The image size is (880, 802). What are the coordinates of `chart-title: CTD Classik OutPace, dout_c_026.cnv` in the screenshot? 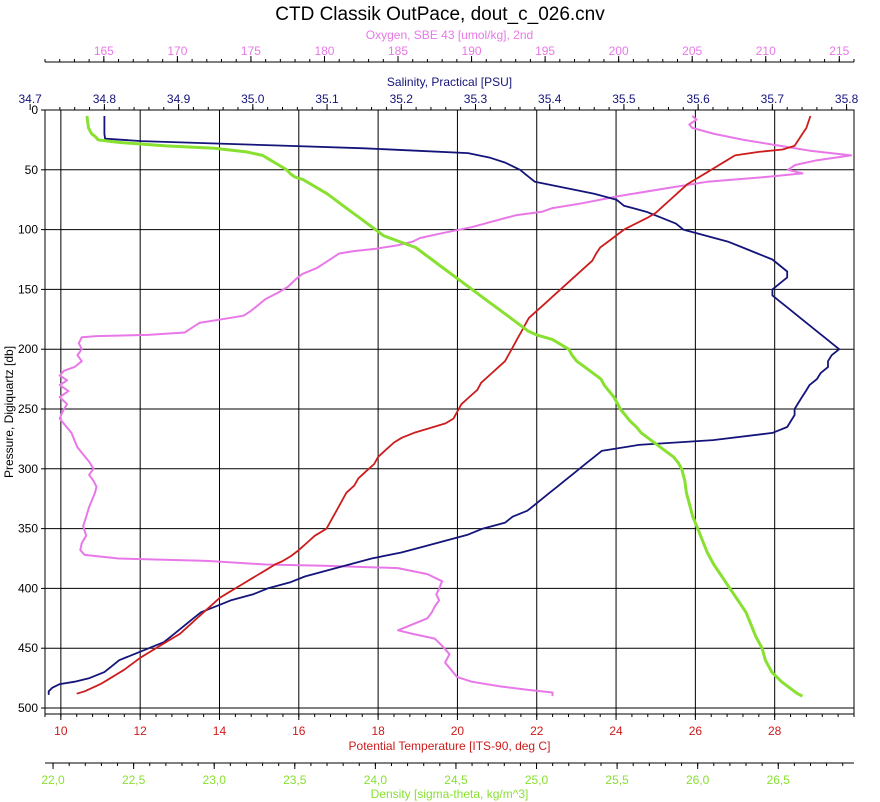 It's located at (440, 14).